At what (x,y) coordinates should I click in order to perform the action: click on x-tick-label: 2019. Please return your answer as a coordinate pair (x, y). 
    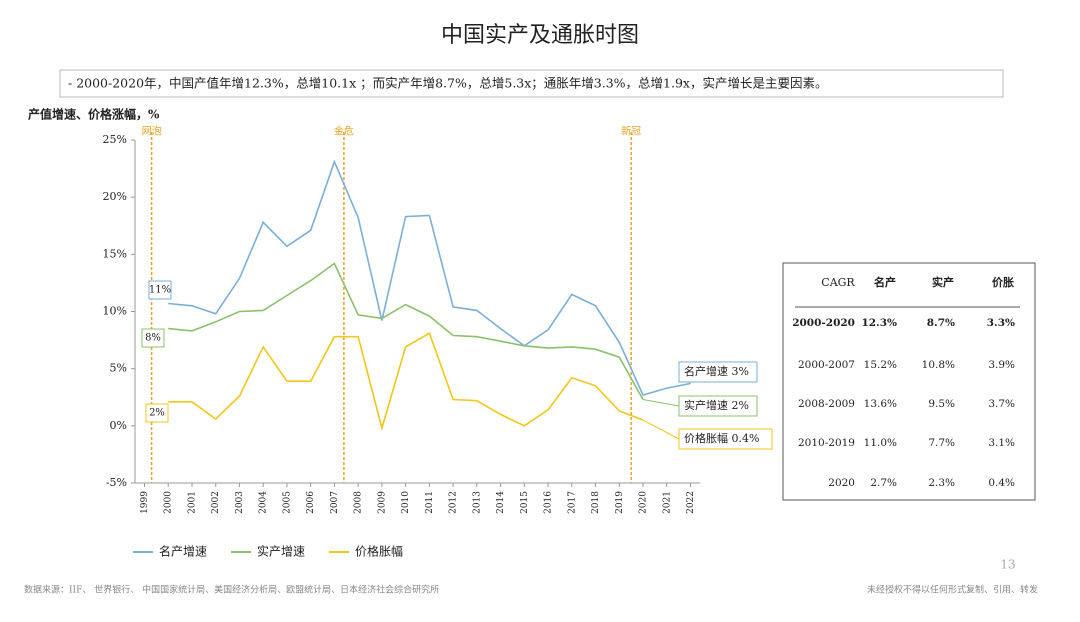
    Looking at the image, I should click on (620, 502).